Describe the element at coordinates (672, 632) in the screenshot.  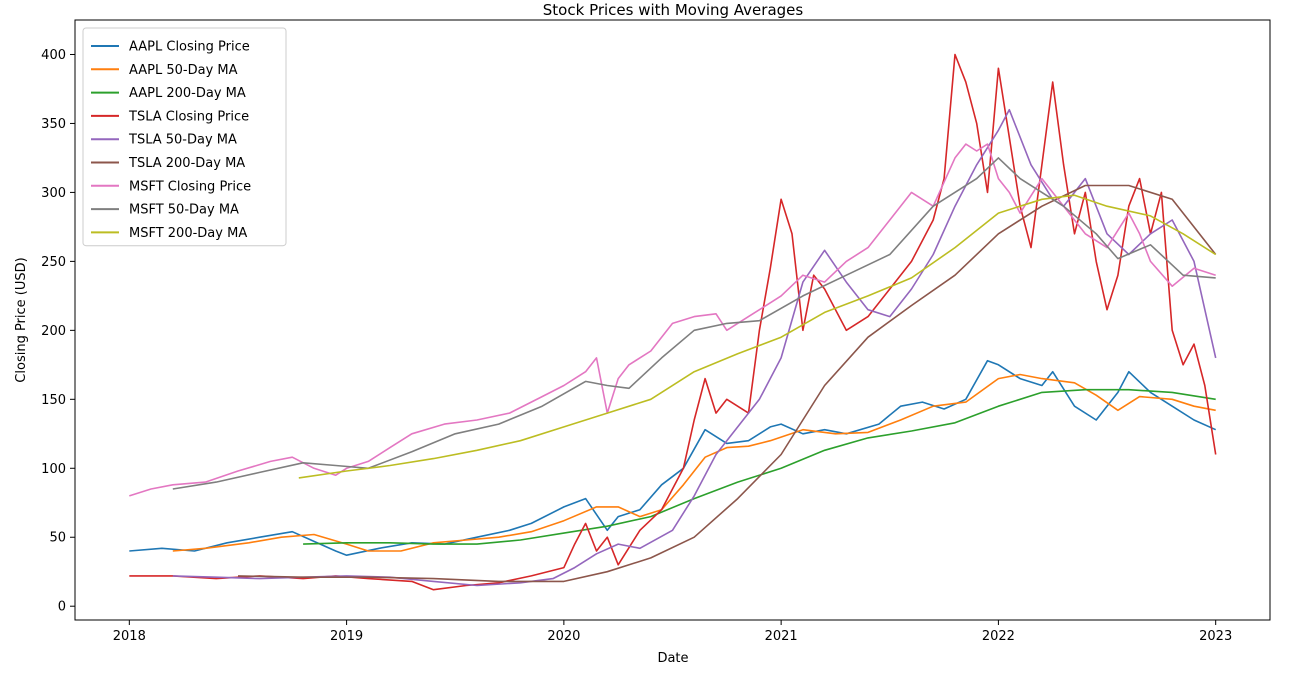
I see `x-axis: 2018 2019 2020 2021 2022 2023` at that location.